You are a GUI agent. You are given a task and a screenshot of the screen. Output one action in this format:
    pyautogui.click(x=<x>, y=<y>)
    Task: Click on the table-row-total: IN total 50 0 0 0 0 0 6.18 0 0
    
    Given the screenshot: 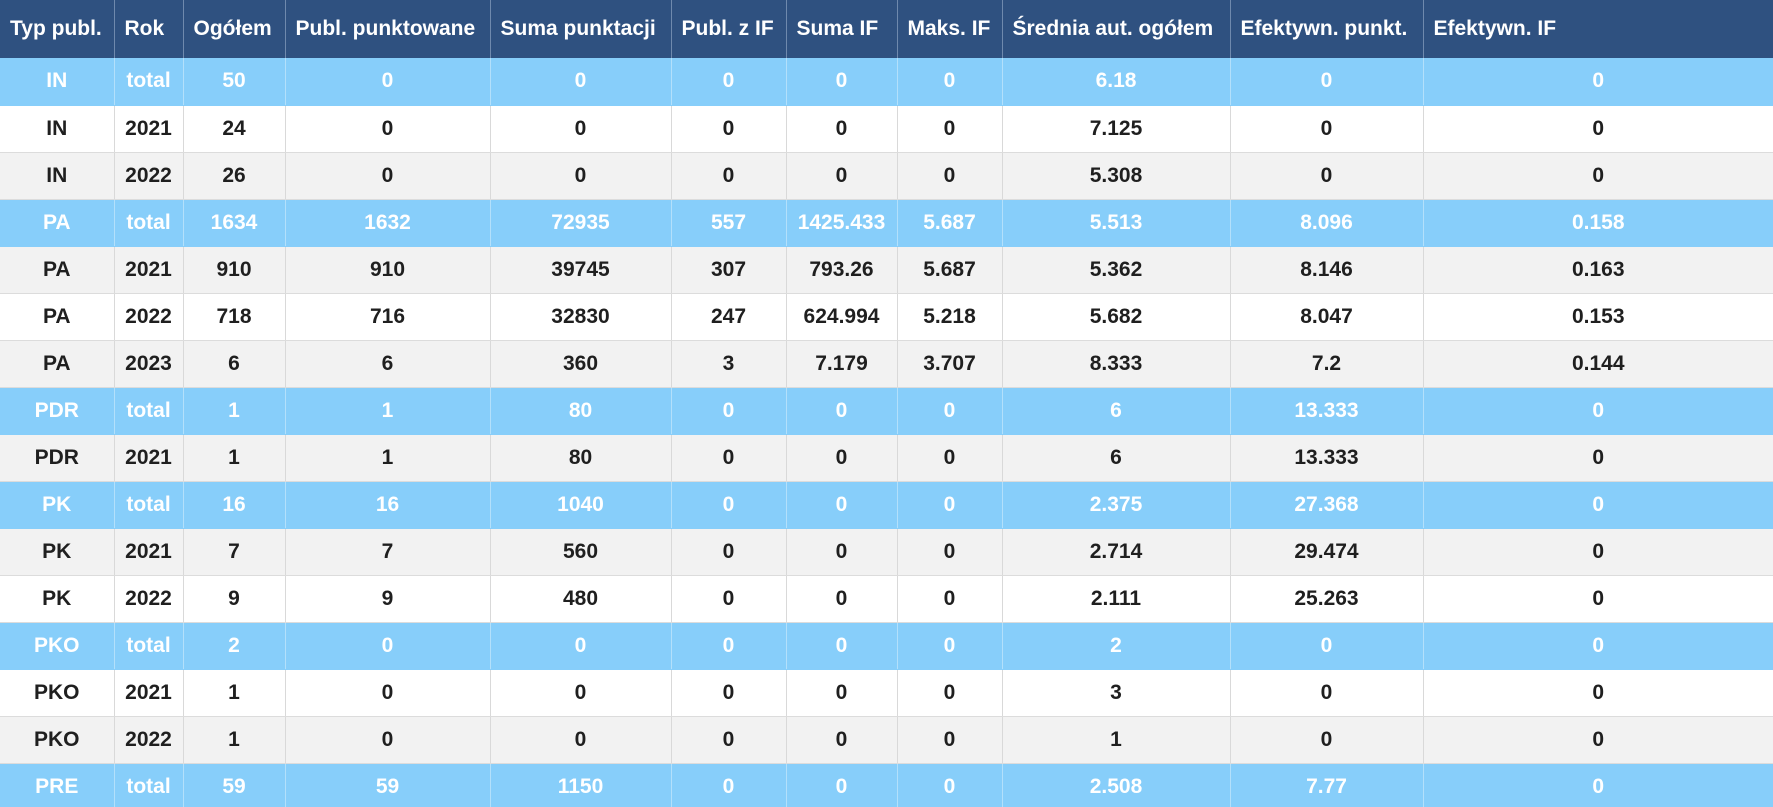 What is the action you would take?
    pyautogui.click(x=886, y=82)
    